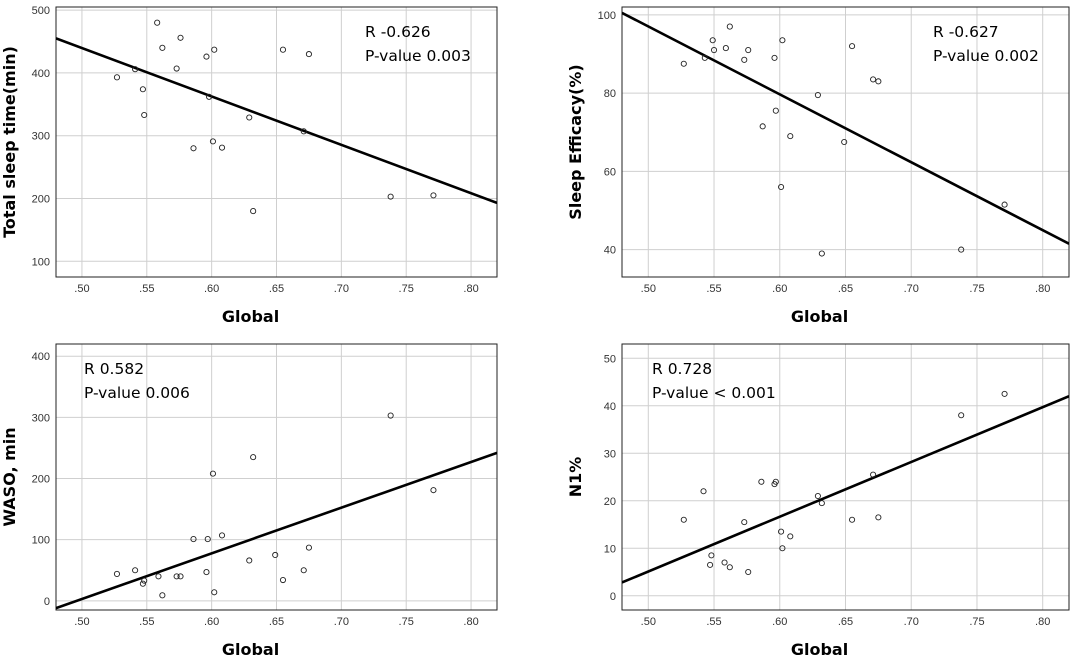  What do you see at coordinates (966, 32) in the screenshot?
I see `correlation-r-label: R -0.627` at bounding box center [966, 32].